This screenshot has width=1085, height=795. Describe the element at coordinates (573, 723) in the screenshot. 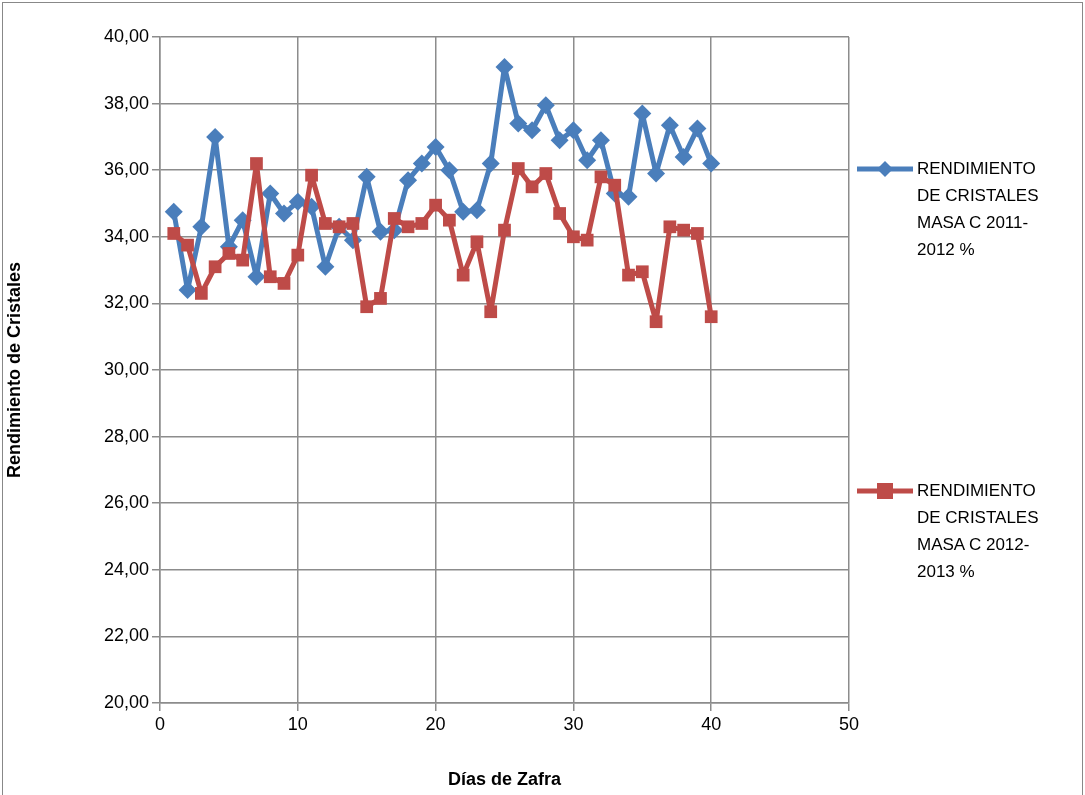

I see `x-tick-label: 30` at that location.